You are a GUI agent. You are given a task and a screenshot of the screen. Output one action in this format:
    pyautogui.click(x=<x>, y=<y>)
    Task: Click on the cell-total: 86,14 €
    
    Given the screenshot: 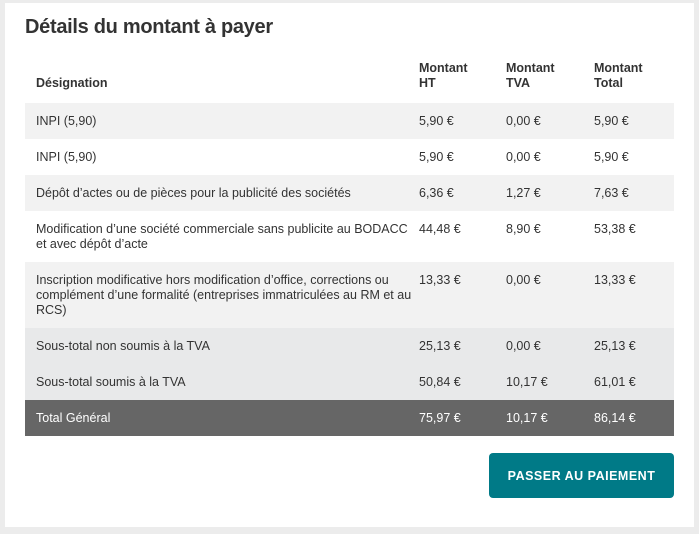 What is the action you would take?
    pyautogui.click(x=634, y=418)
    